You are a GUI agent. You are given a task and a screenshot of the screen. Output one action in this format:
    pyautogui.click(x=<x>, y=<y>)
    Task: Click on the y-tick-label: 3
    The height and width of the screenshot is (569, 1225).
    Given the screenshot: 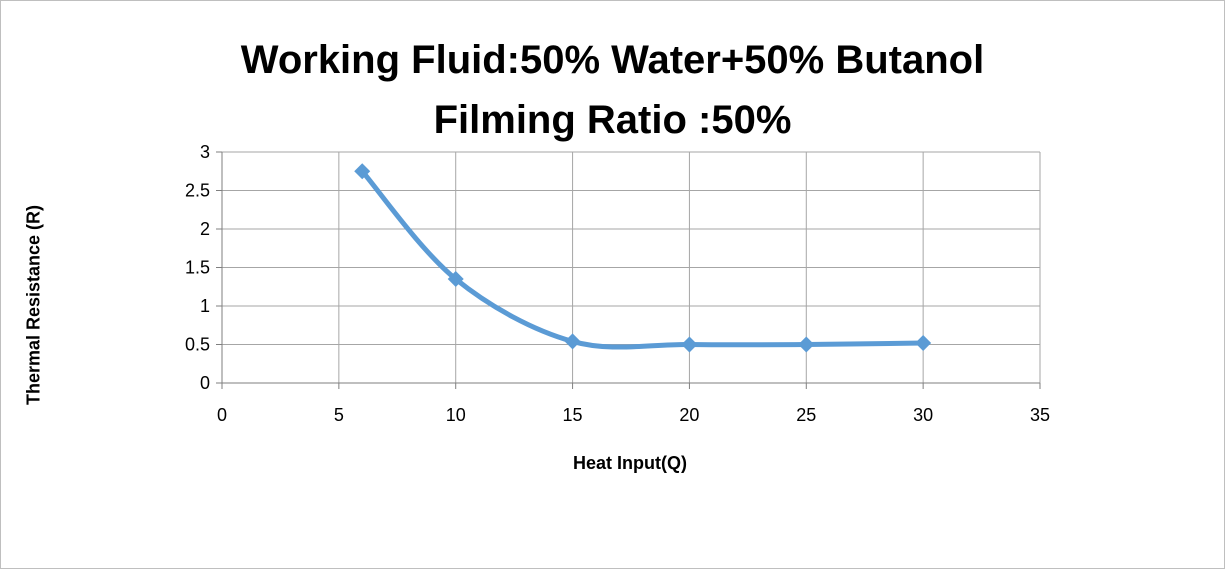 What is the action you would take?
    pyautogui.click(x=205, y=152)
    